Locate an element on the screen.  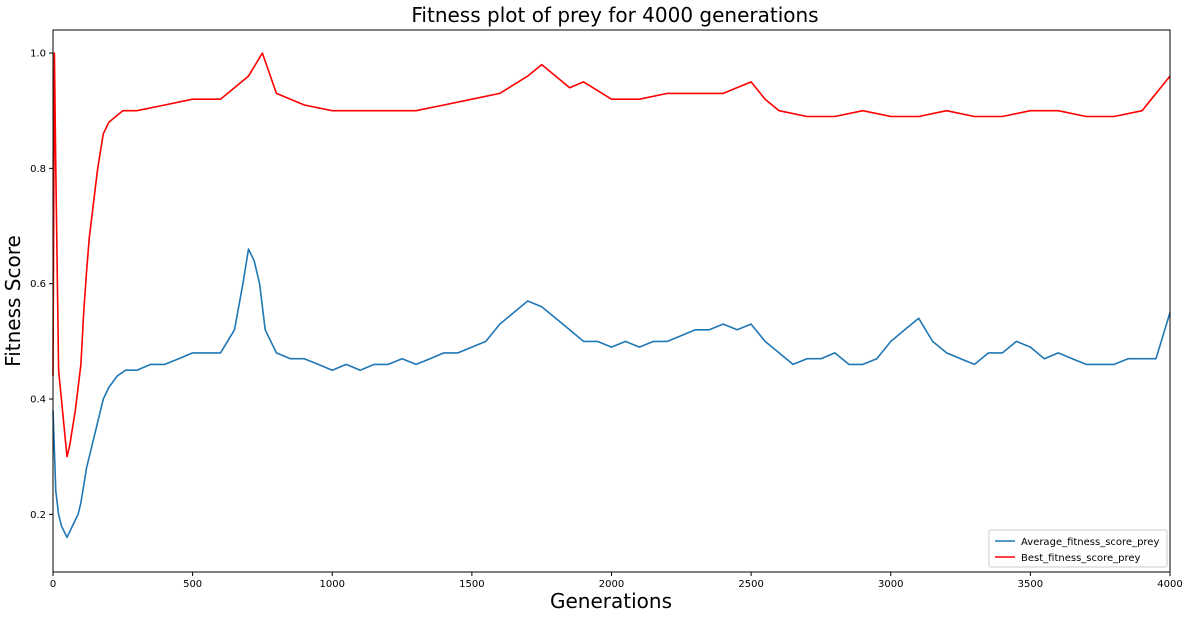
x-tick-label: 1500 is located at coordinates (471, 584).